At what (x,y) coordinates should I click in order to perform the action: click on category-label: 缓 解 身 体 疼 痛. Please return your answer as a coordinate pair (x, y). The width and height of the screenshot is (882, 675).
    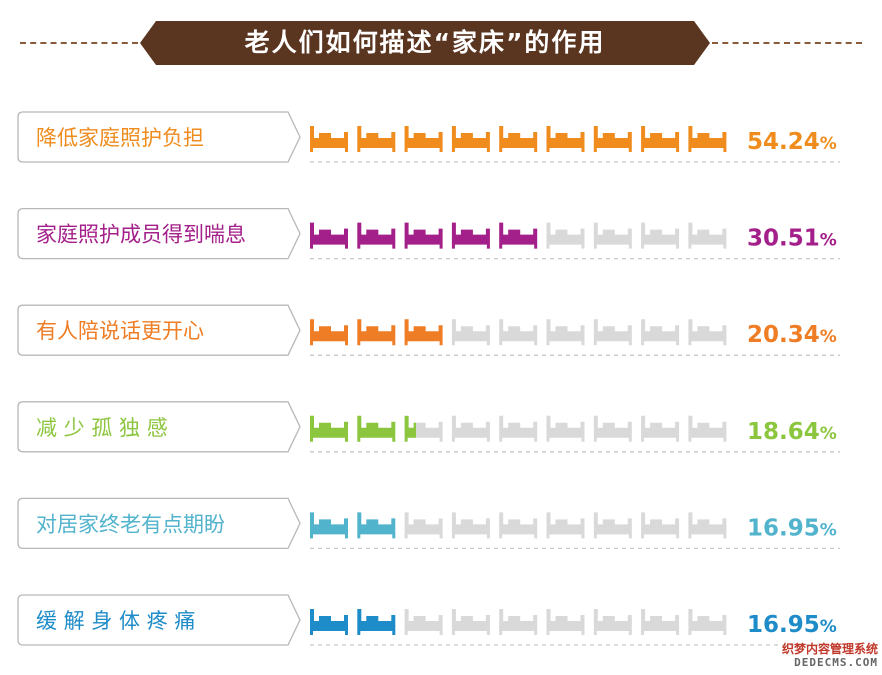
    Looking at the image, I should click on (115, 621).